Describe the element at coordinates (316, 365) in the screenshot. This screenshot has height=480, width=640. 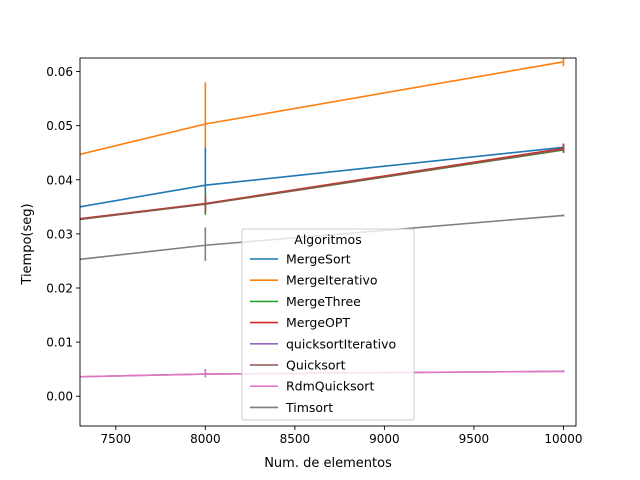
I see `legend-label: Quicksort` at that location.